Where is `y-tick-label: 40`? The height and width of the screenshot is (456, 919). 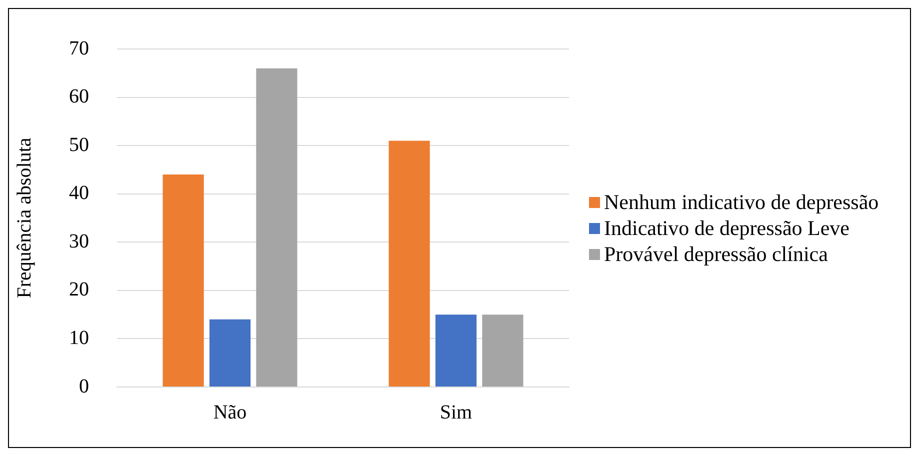
y-tick-label: 40 is located at coordinates (79, 193).